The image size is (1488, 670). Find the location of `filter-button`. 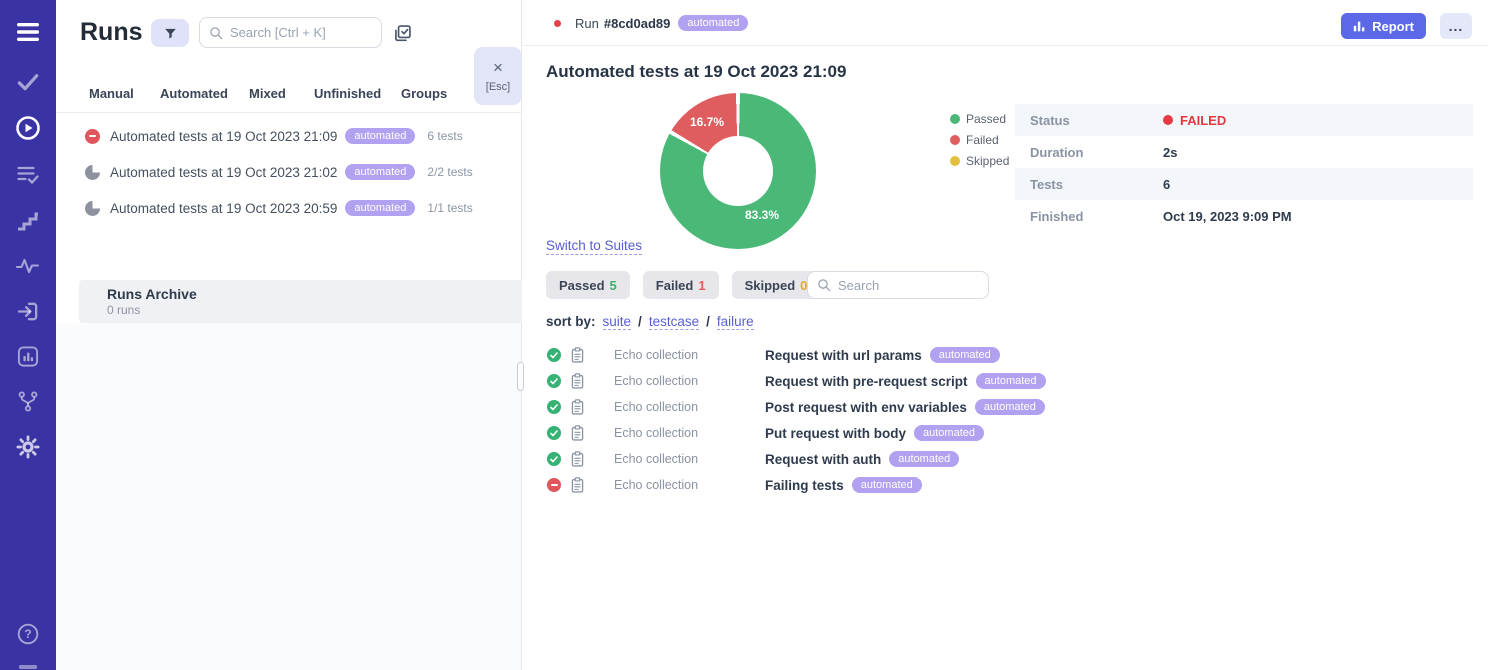

filter-button is located at coordinates (170, 33).